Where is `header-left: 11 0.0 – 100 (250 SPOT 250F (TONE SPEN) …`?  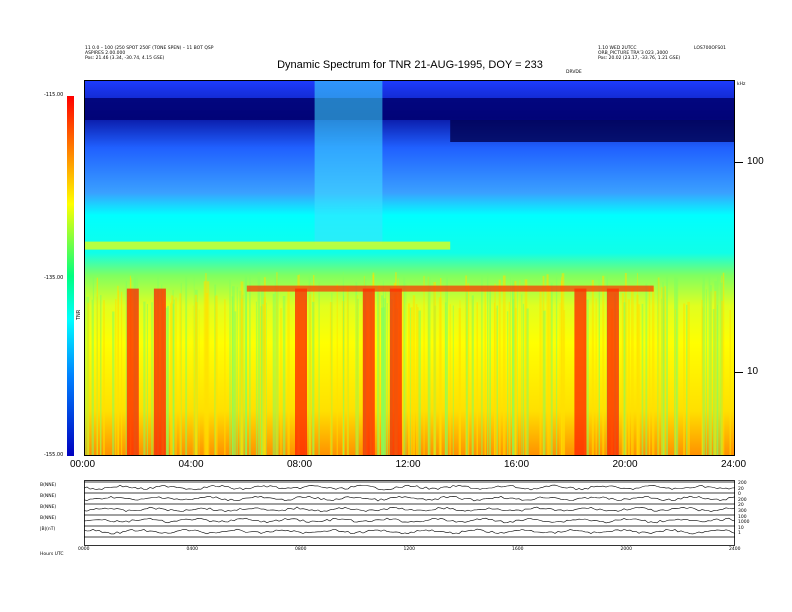 header-left: 11 0.0 – 100 (250 SPOT 250F (TONE SPEN) … is located at coordinates (149, 53).